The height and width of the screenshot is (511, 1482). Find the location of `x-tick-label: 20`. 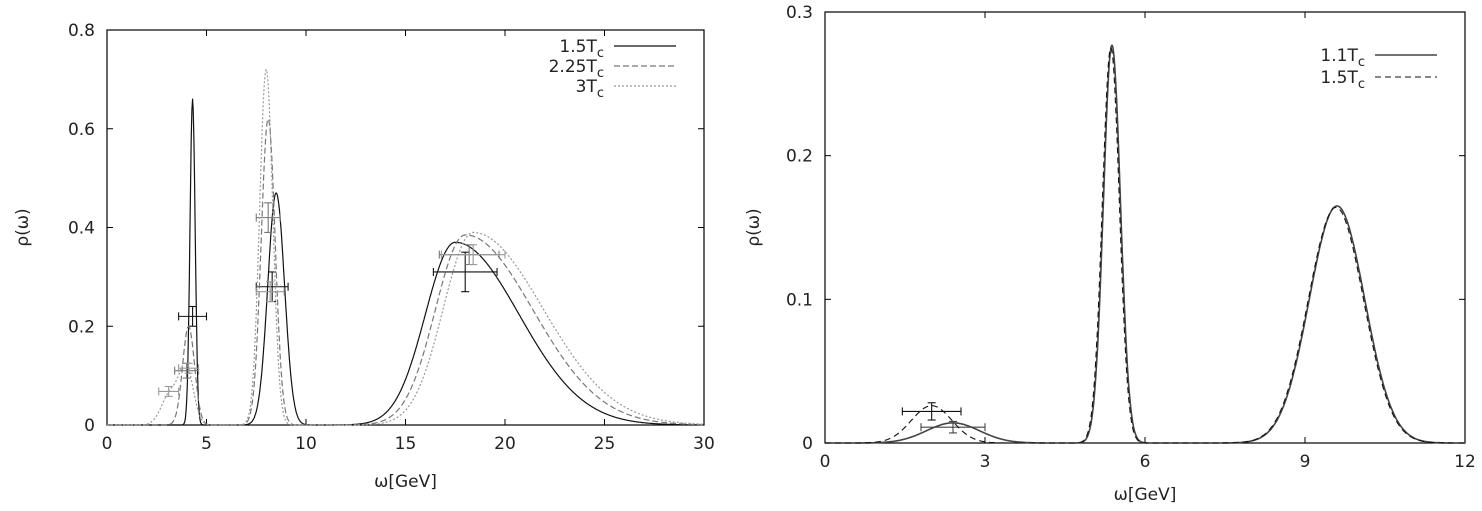

x-tick-label: 20 is located at coordinates (505, 444).